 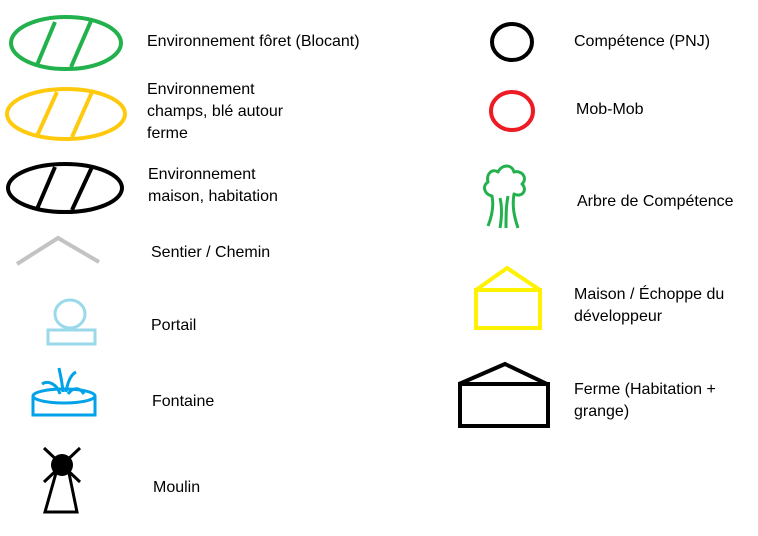 What do you see at coordinates (610, 109) in the screenshot?
I see `legend-label-mob: Mob-Mob` at bounding box center [610, 109].